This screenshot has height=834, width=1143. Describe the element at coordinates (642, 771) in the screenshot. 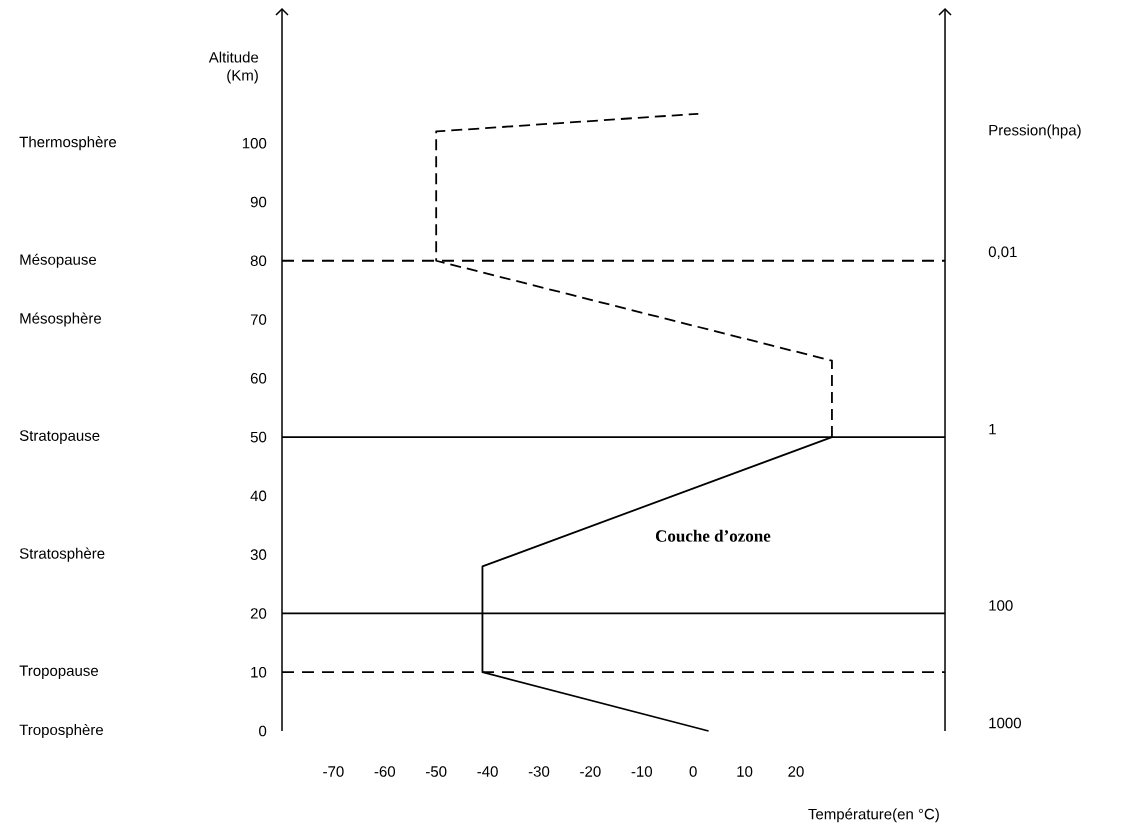

I see `x-tick-label: -10` at that location.